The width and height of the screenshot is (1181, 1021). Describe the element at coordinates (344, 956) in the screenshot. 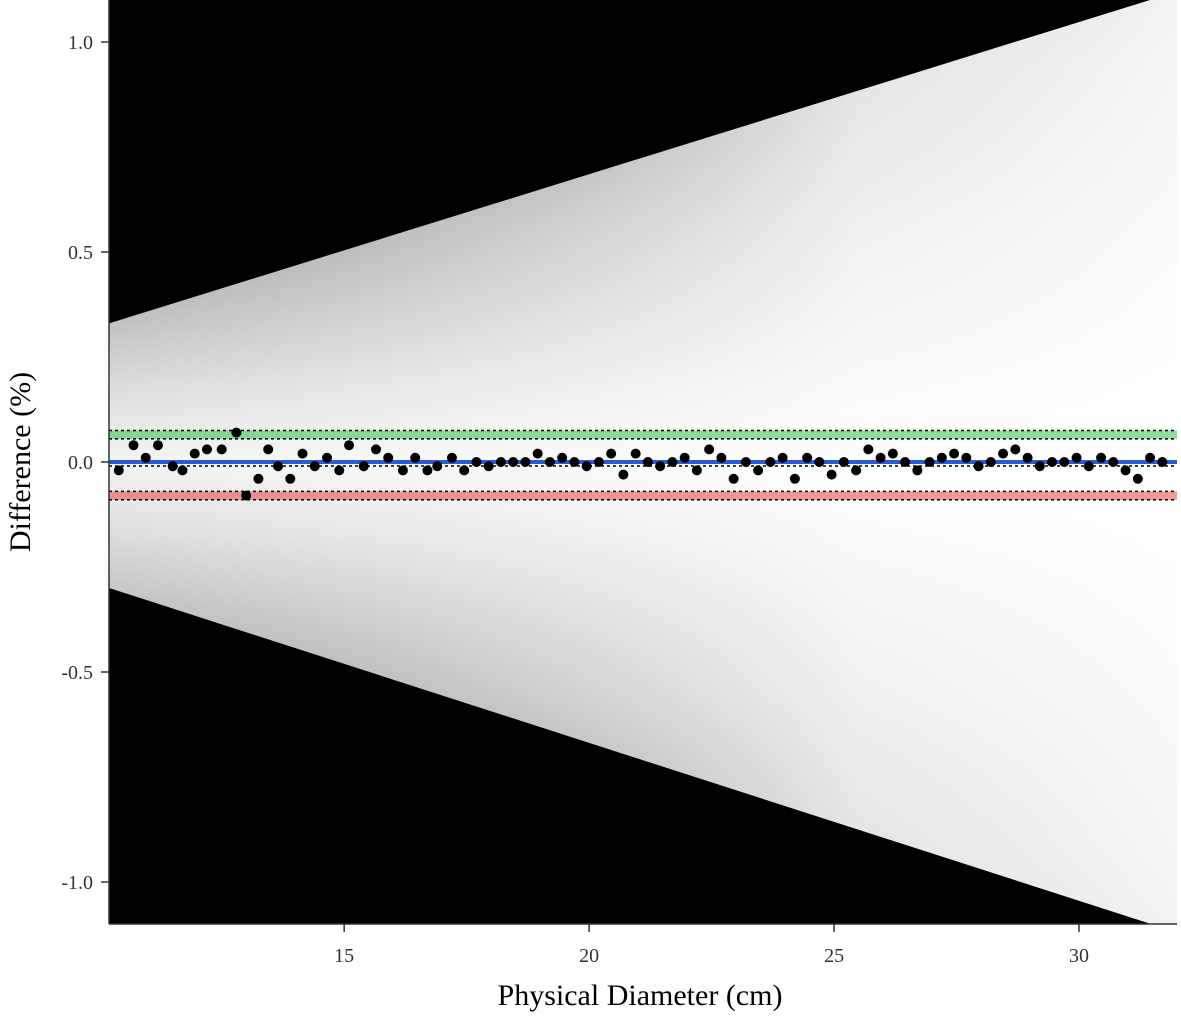

I see `x-tick-label: 15` at that location.